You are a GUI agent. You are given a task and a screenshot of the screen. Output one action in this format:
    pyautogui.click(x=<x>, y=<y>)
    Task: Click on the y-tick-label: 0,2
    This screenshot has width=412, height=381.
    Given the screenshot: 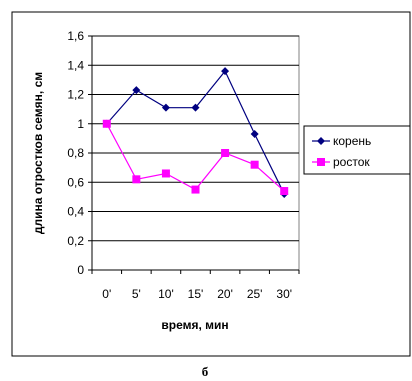 What is the action you would take?
    pyautogui.click(x=75, y=241)
    